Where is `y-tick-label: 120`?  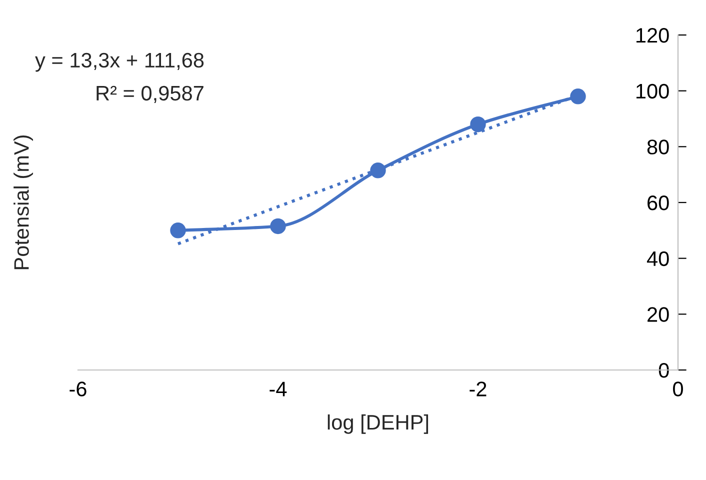
y-tick-label: 120 is located at coordinates (652, 35).